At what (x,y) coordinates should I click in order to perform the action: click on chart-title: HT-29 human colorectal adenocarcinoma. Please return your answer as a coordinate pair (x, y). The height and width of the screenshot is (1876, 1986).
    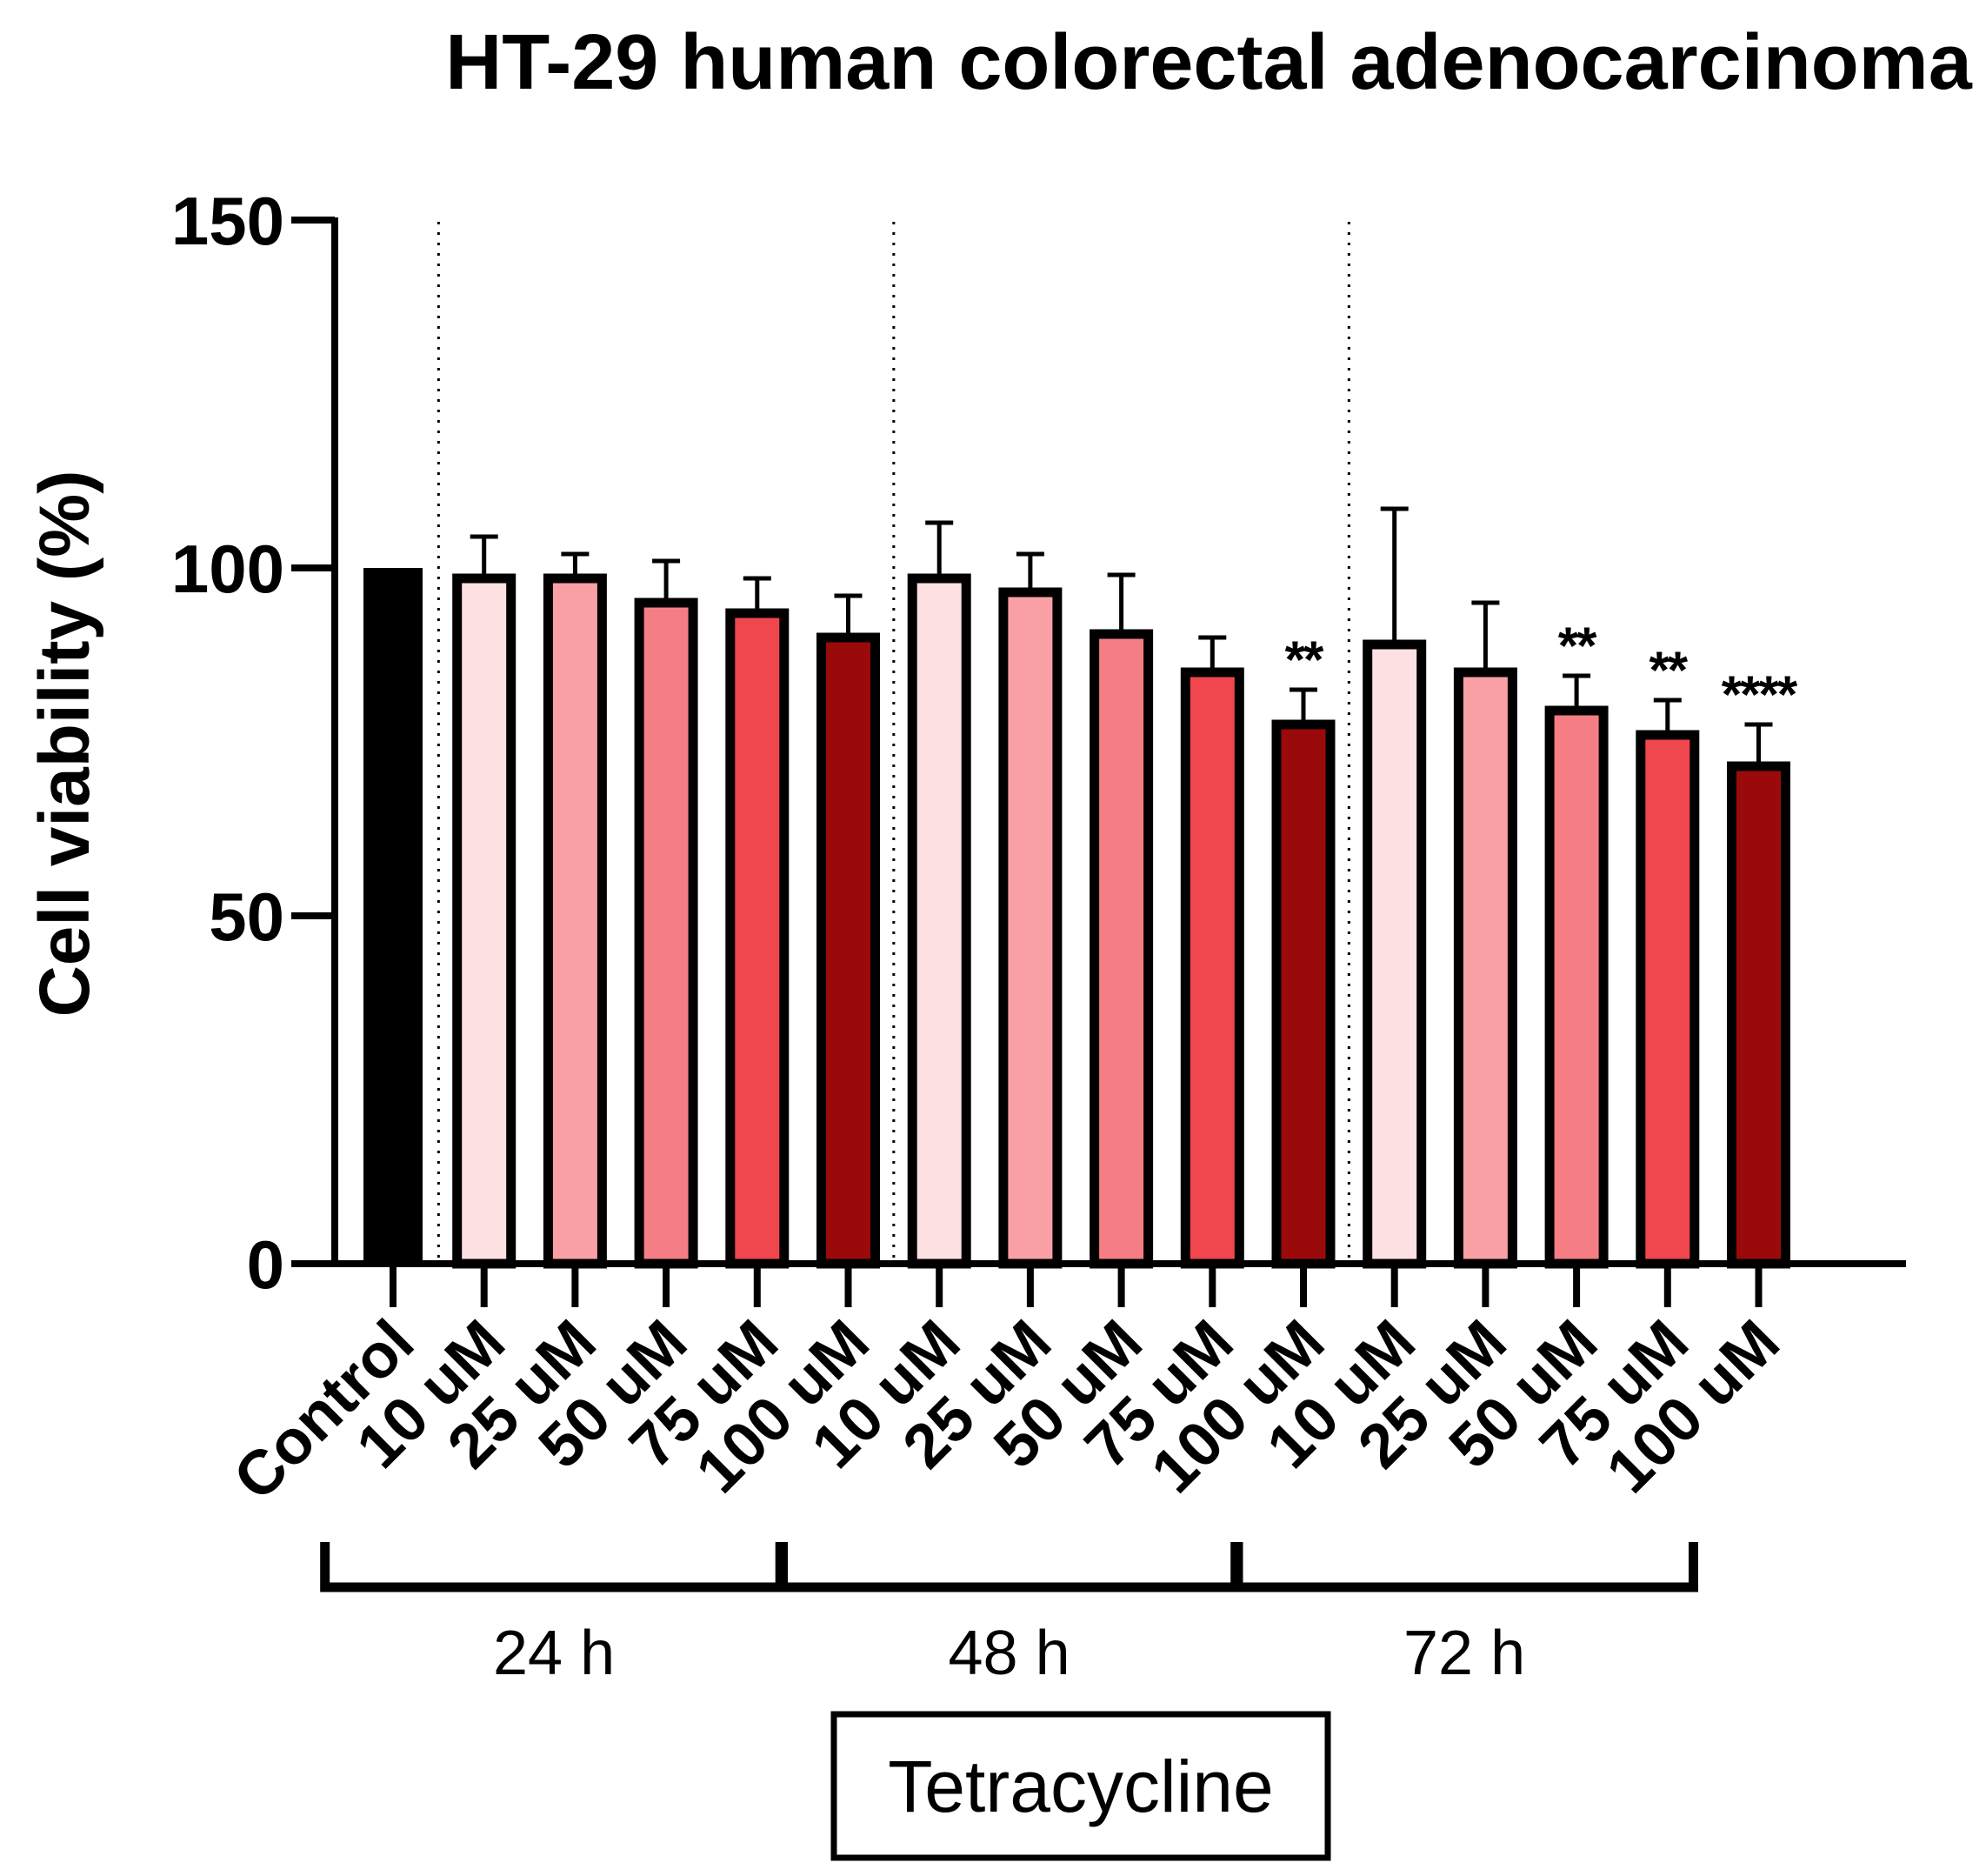
    Looking at the image, I should click on (1209, 62).